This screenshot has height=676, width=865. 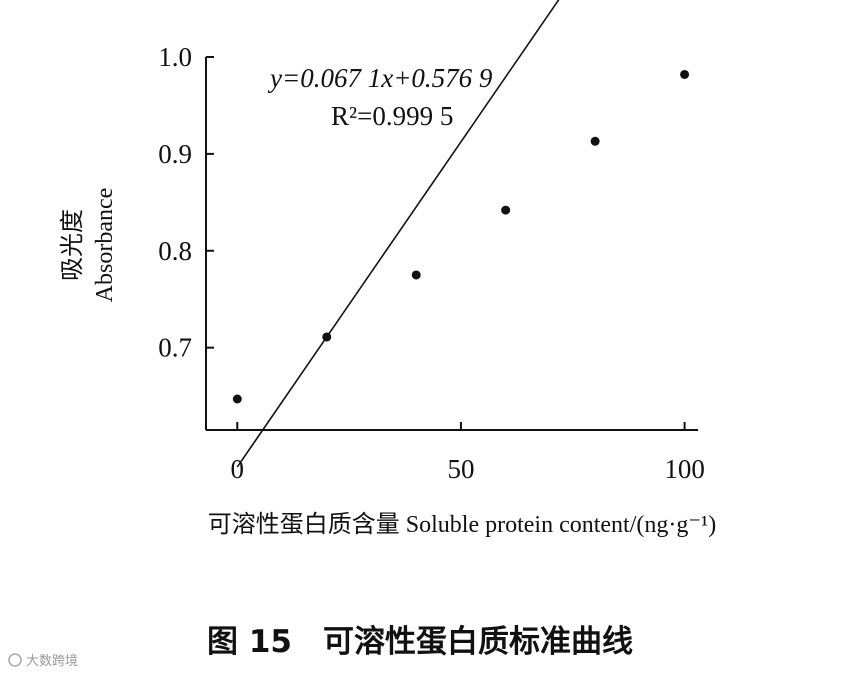 I want to click on y-tick-label: 1.0, so click(x=175, y=57).